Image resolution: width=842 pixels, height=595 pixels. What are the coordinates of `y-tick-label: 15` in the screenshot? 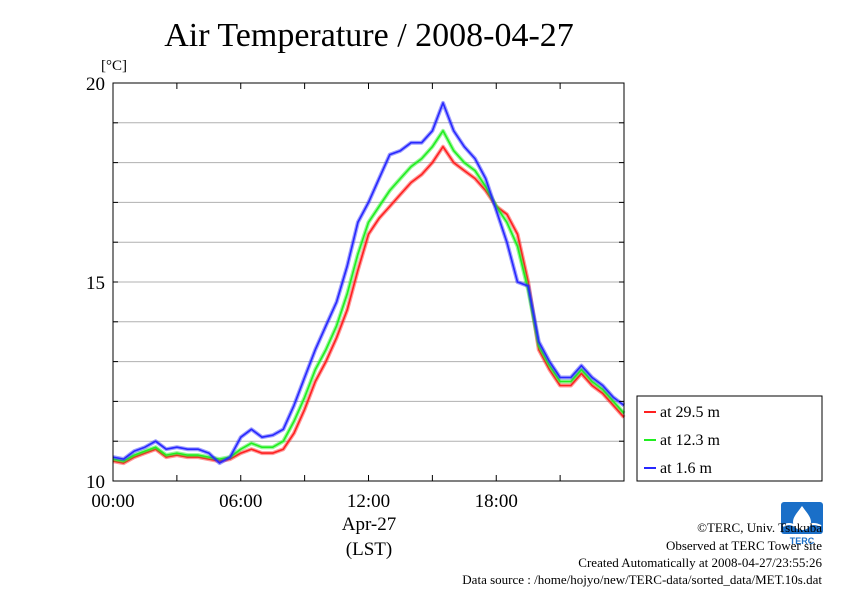 It's located at (95, 283).